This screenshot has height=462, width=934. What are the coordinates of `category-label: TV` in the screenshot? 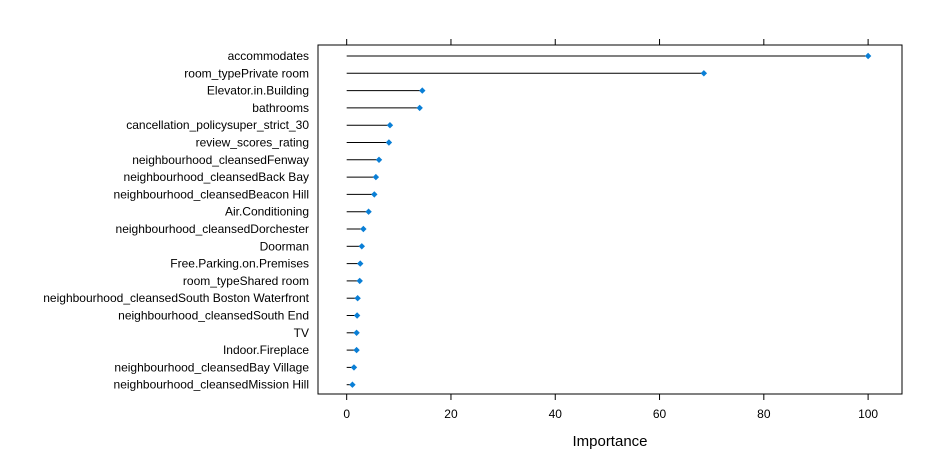 It's located at (301, 333).